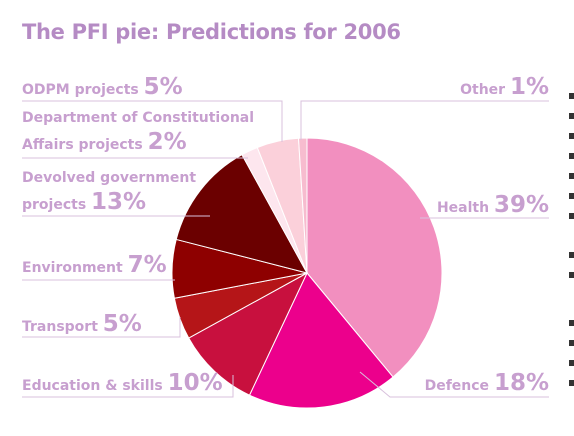 The image size is (574, 436). Describe the element at coordinates (211, 32) in the screenshot. I see `chart-title: The PFI pie: Predictions for 2006` at that location.